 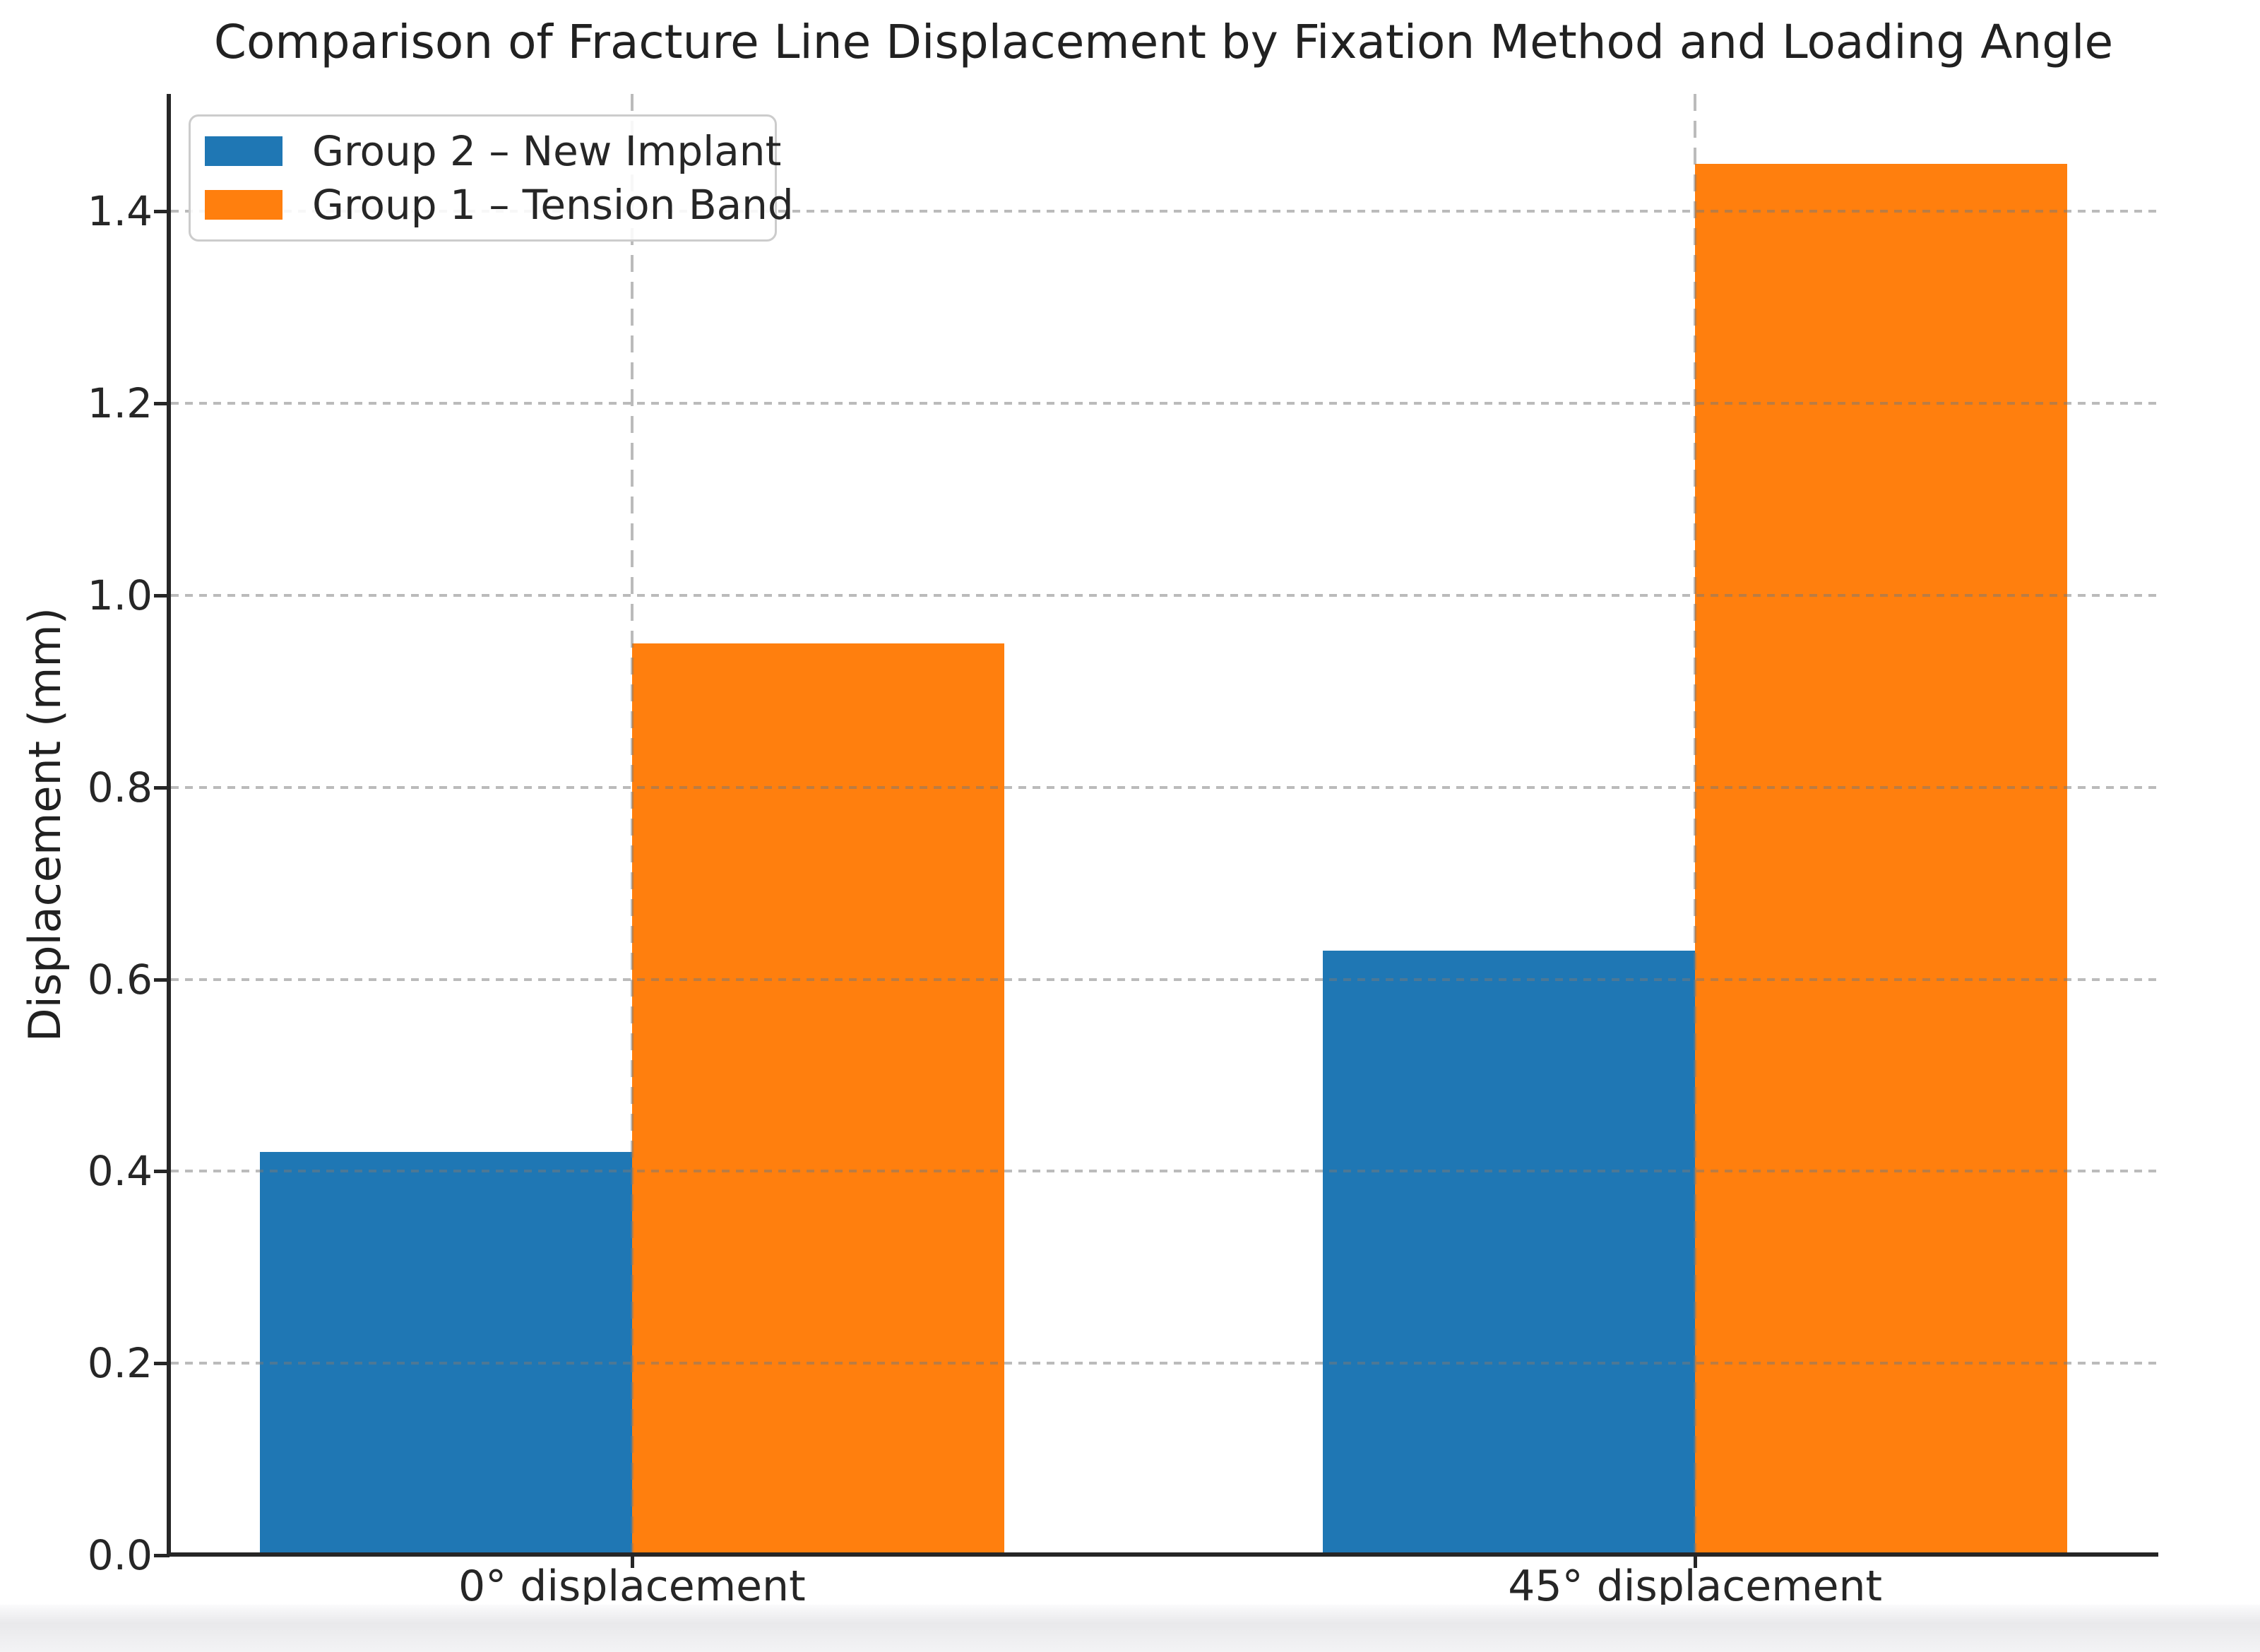 What do you see at coordinates (244, 151) in the screenshot?
I see `legend-swatch-blue` at bounding box center [244, 151].